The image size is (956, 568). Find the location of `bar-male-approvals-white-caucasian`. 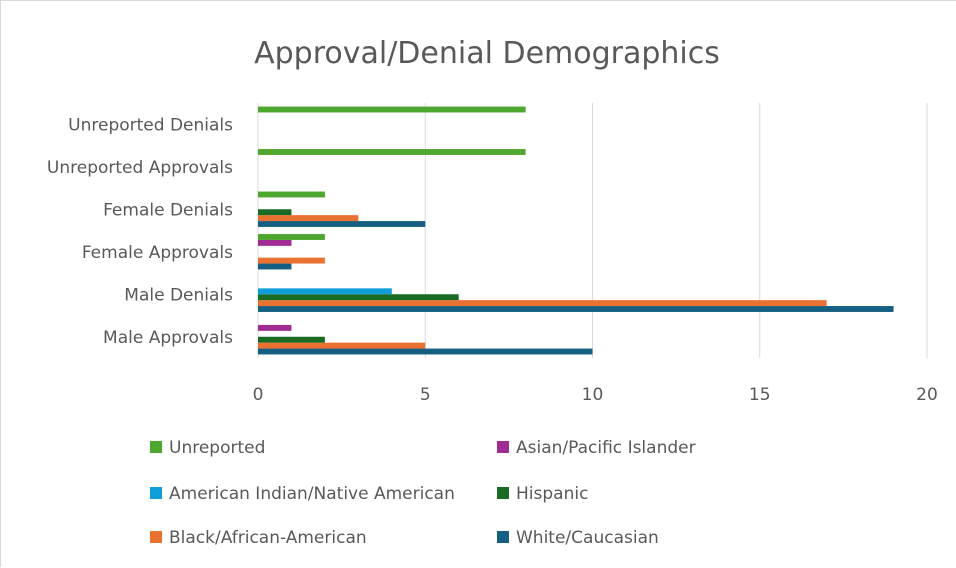

bar-male-approvals-white-caucasian is located at coordinates (425, 351).